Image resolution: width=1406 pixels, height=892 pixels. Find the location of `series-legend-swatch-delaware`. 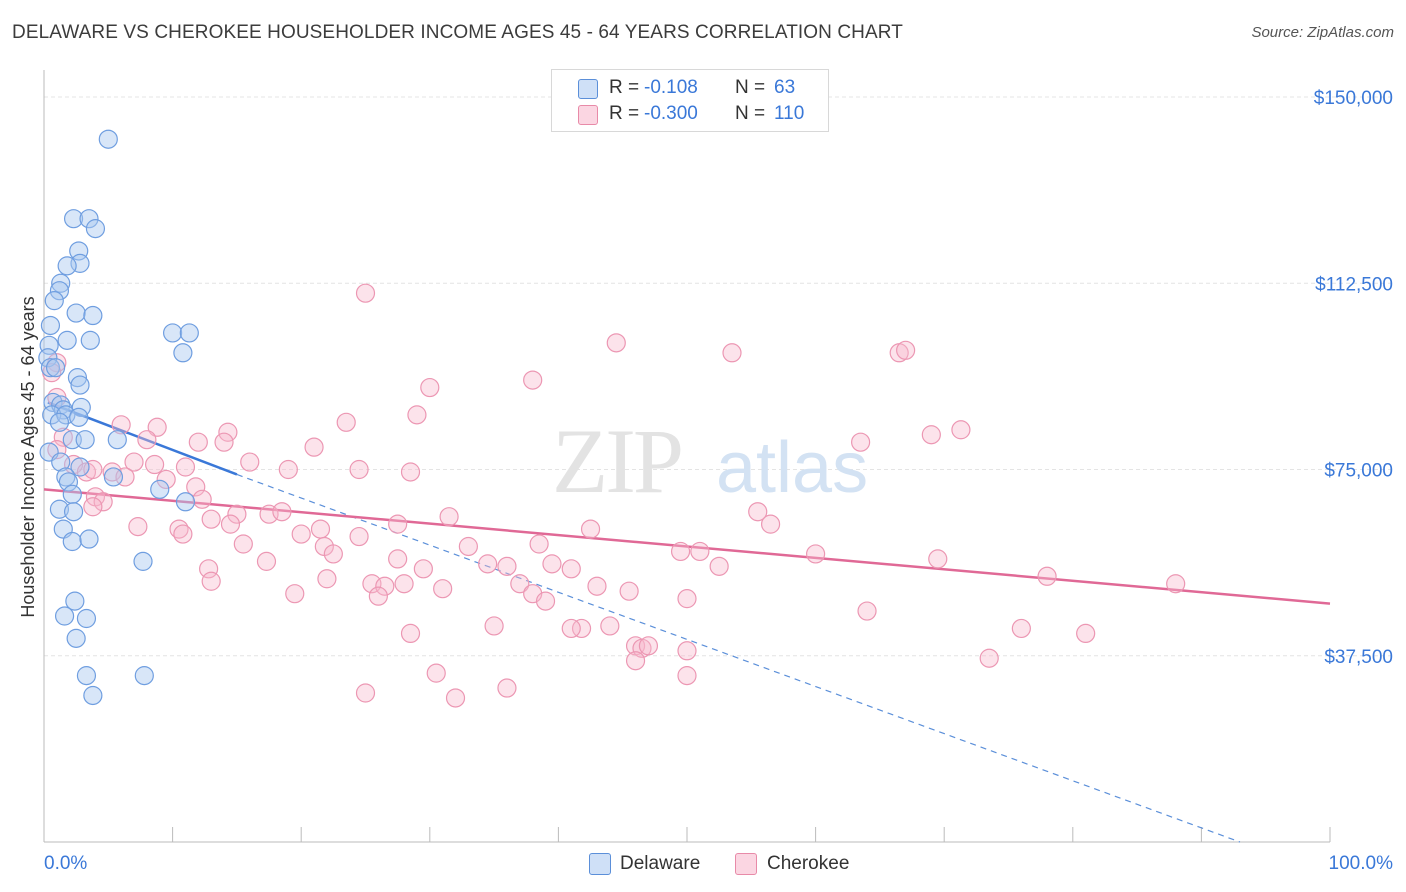

series-legend-swatch-delaware is located at coordinates (600, 864).